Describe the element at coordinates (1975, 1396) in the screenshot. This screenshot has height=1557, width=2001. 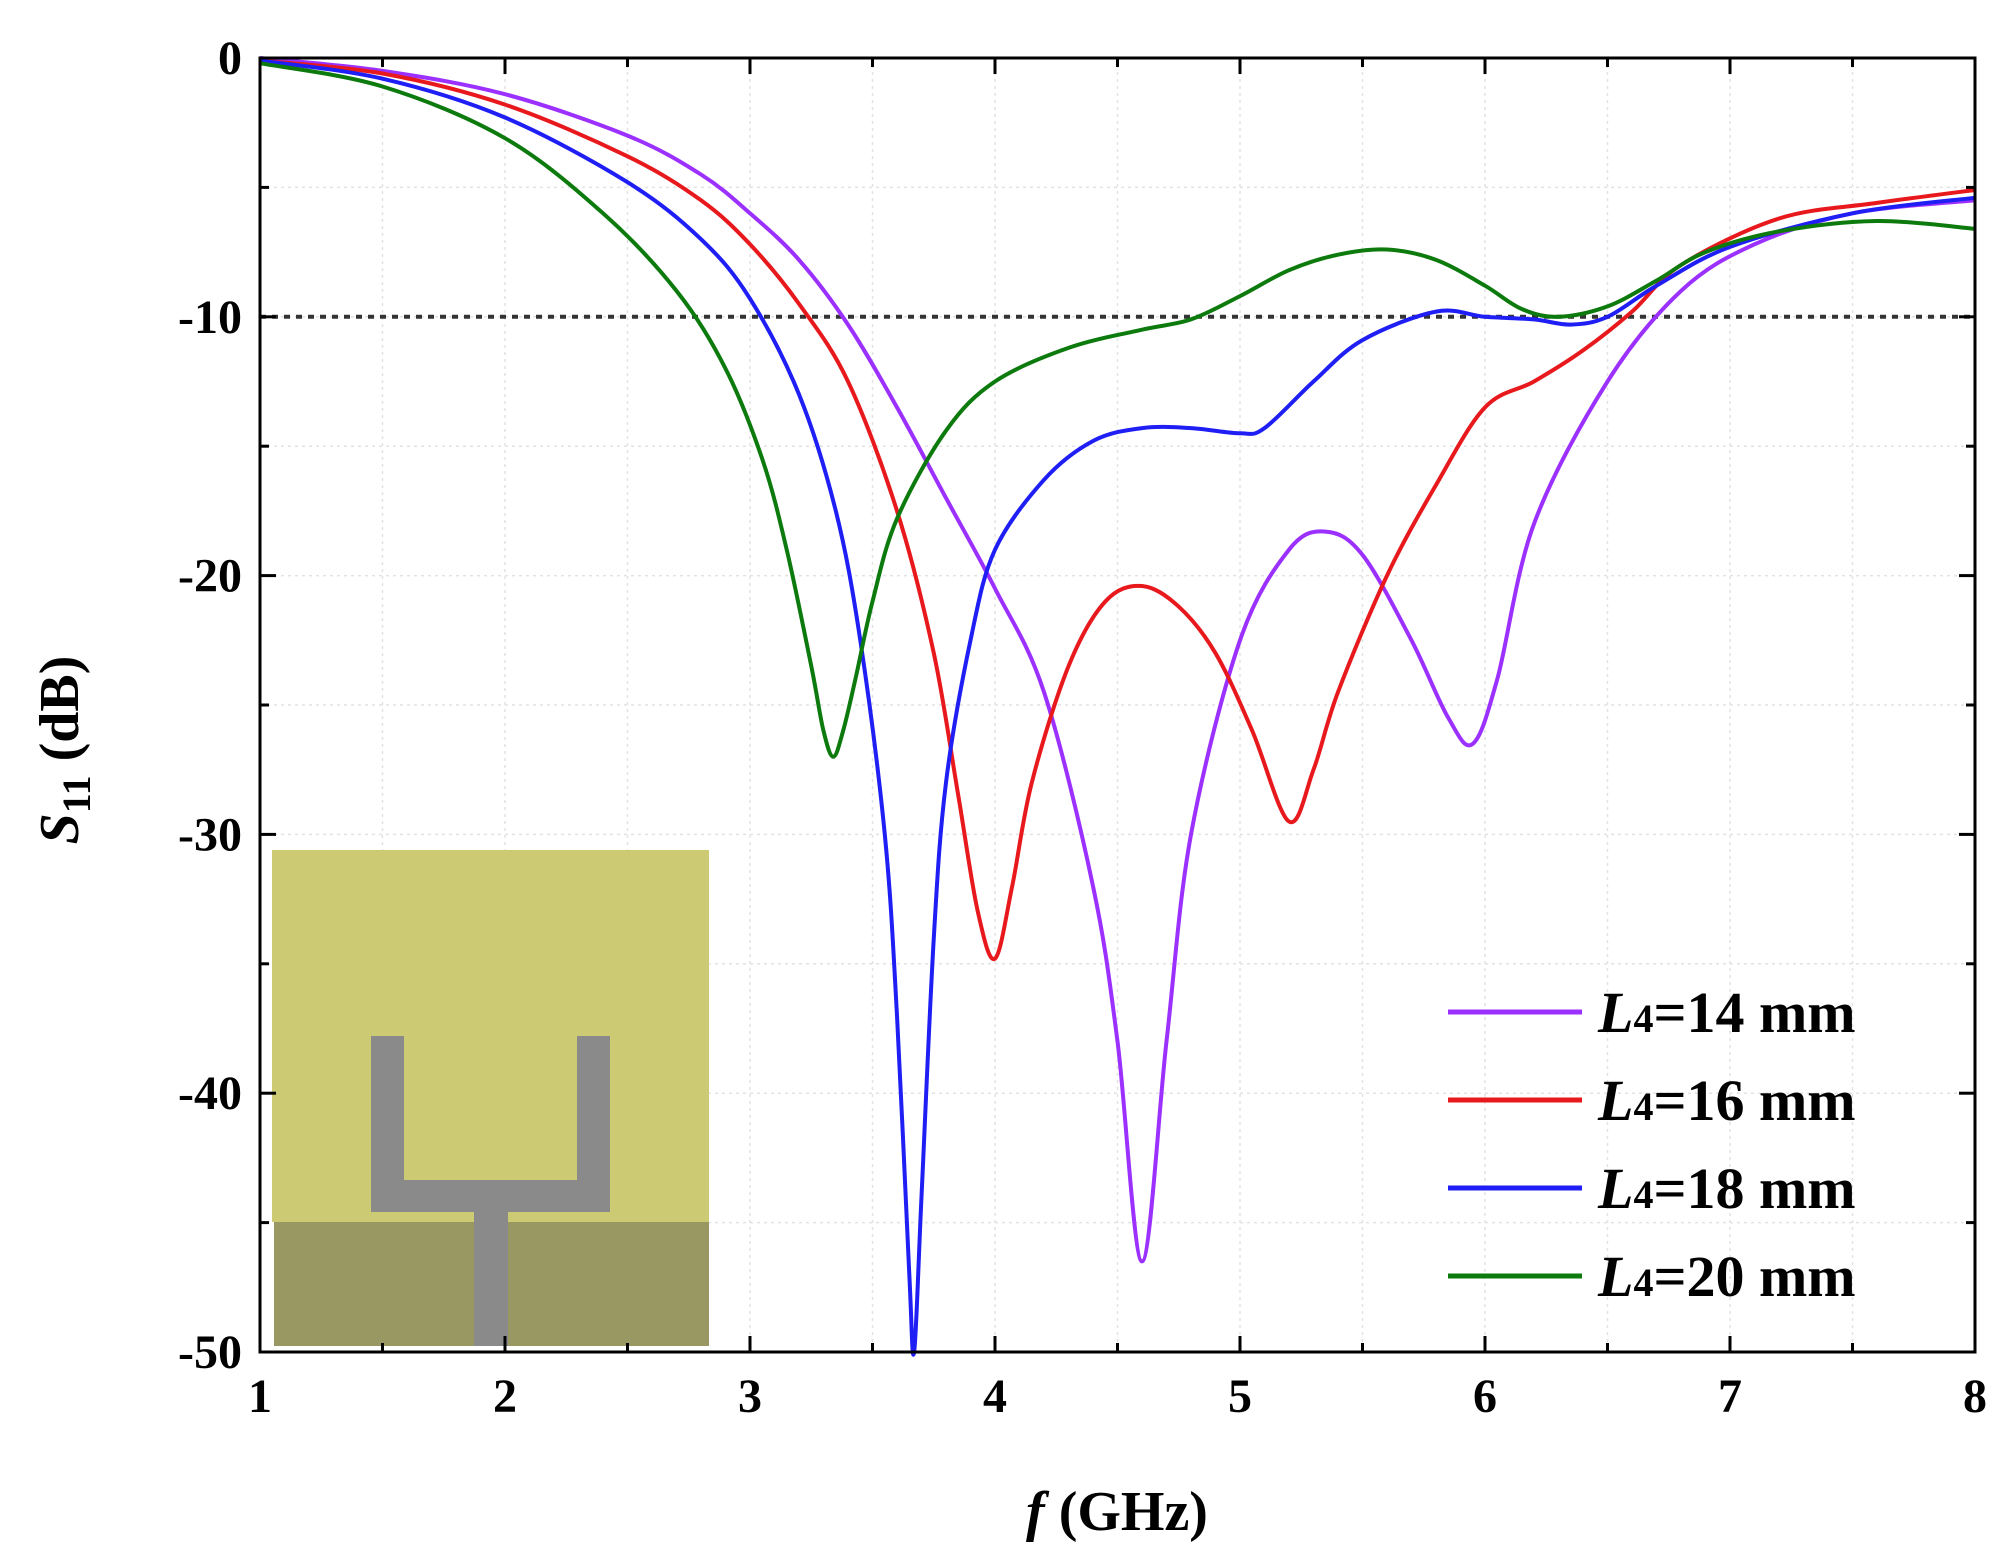
I see `x-tick-label: 8` at that location.